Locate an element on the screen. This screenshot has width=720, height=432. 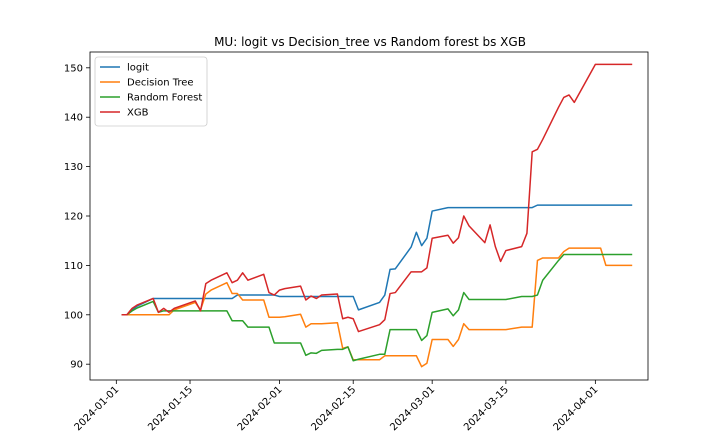
x-tick-label: 2024-01-15 is located at coordinates (170, 408).